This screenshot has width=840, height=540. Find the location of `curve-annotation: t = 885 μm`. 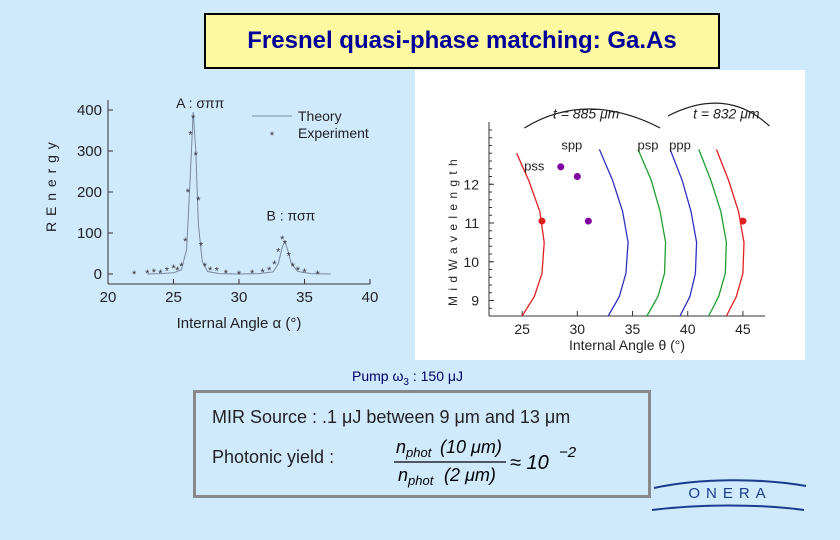

curve-annotation: t = 885 μm is located at coordinates (586, 113).